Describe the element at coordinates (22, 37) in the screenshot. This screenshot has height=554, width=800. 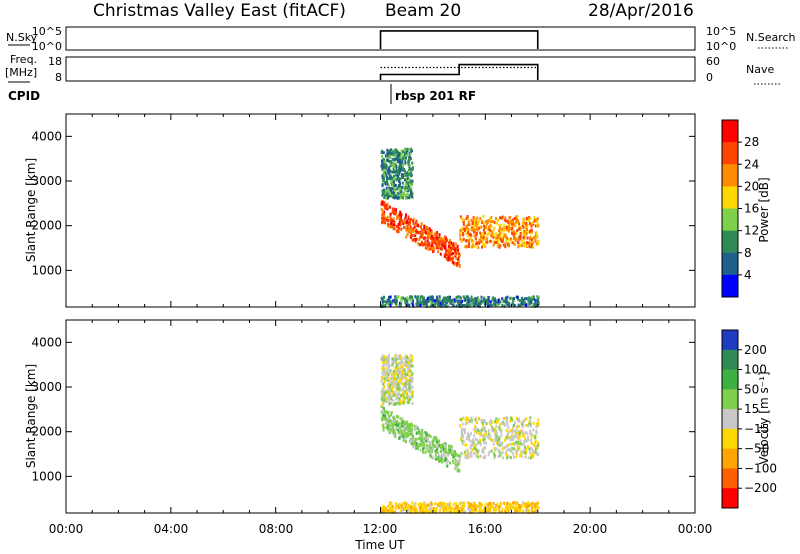
I see `nsky-label: N.Sky` at that location.